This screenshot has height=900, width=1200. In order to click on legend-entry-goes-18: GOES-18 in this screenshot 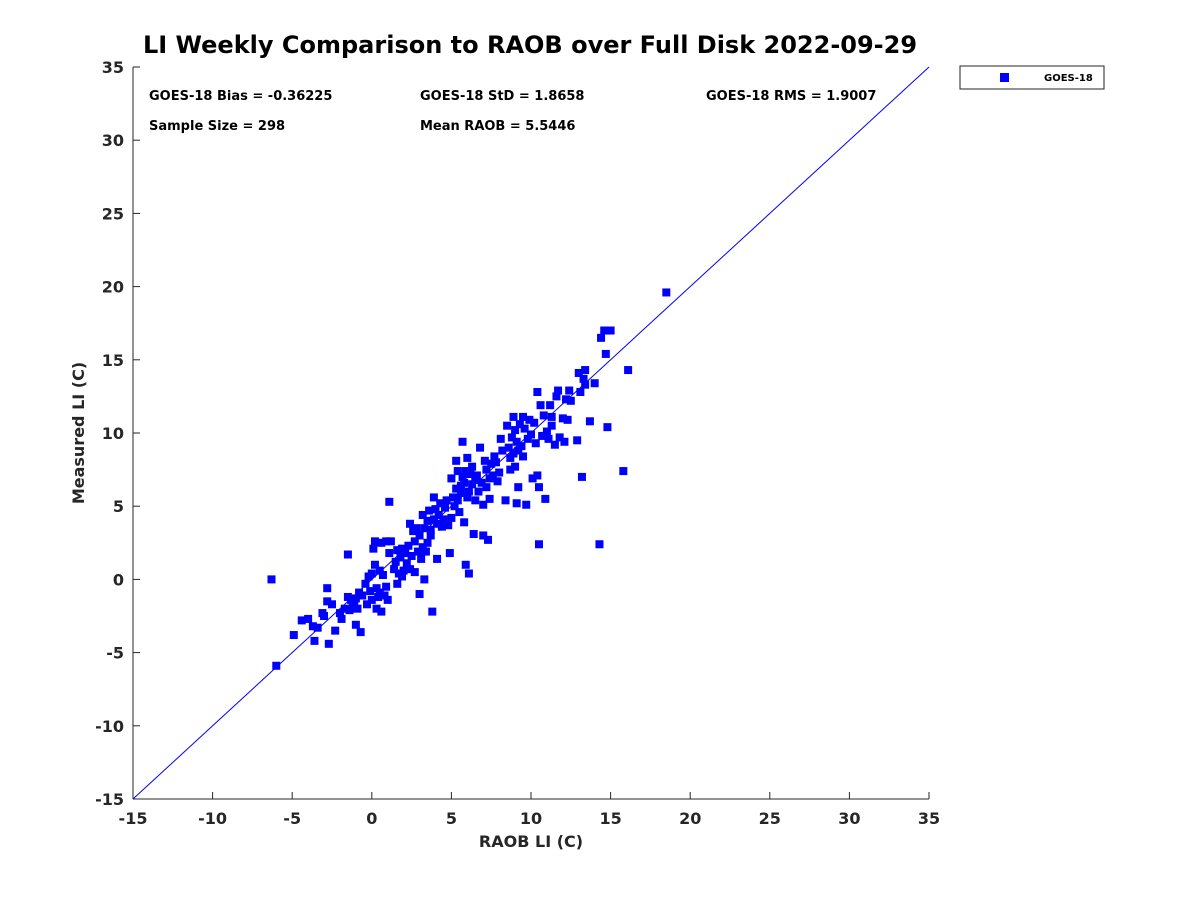, I will do `click(1068, 78)`.